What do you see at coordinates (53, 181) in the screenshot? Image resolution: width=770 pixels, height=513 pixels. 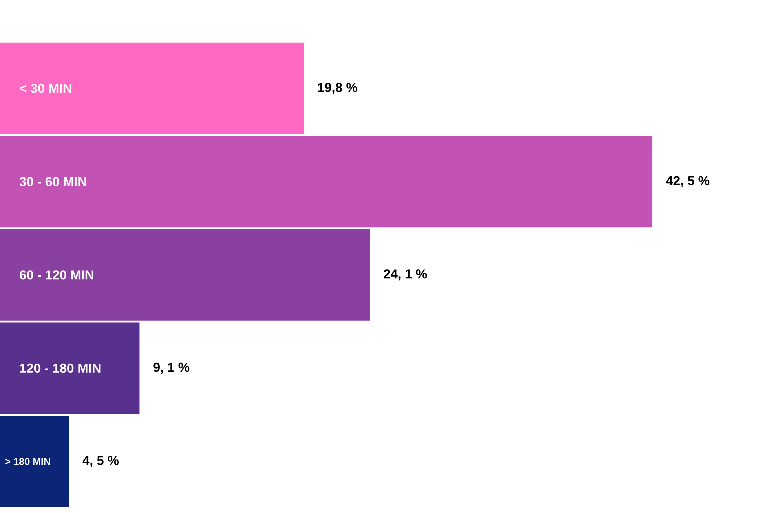 I see `y-tick-label: 30 - 60 MIN` at bounding box center [53, 181].